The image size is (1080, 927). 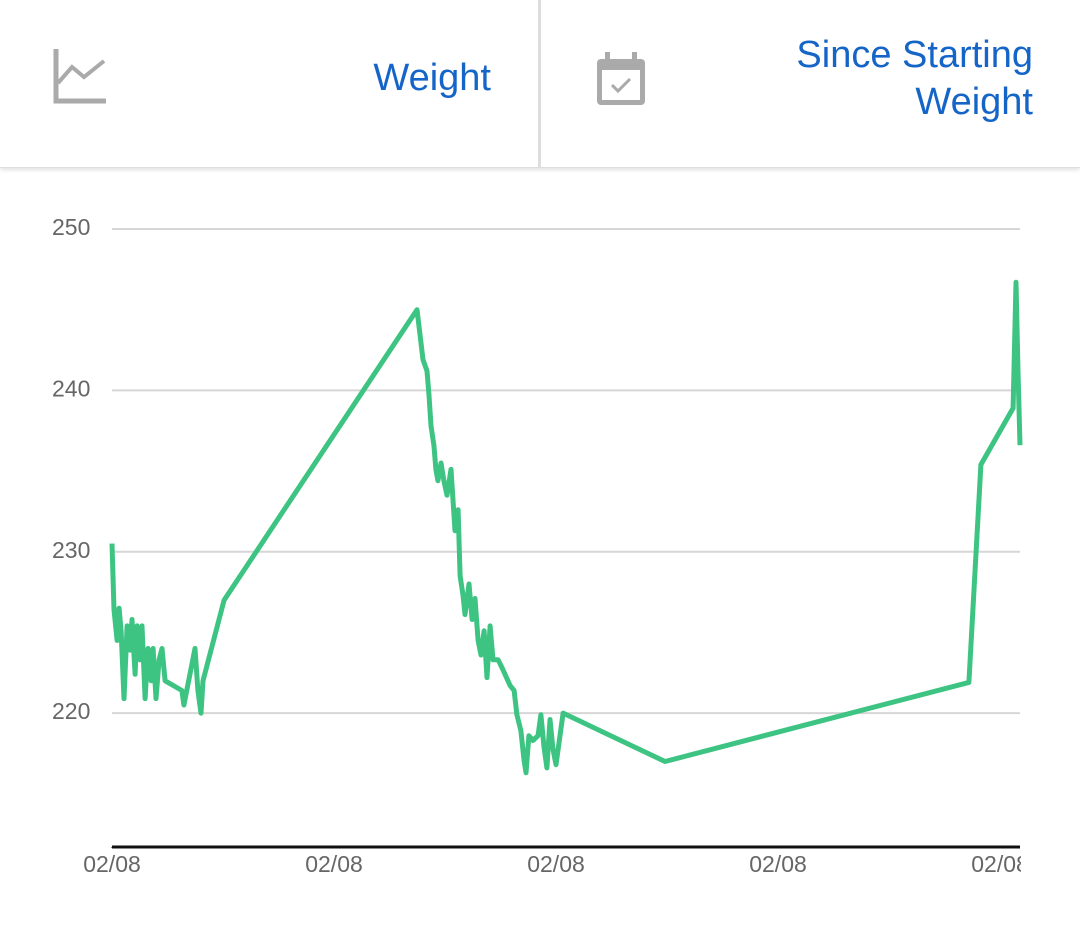 What do you see at coordinates (71, 388) in the screenshot?
I see `y-tick-label: 240` at bounding box center [71, 388].